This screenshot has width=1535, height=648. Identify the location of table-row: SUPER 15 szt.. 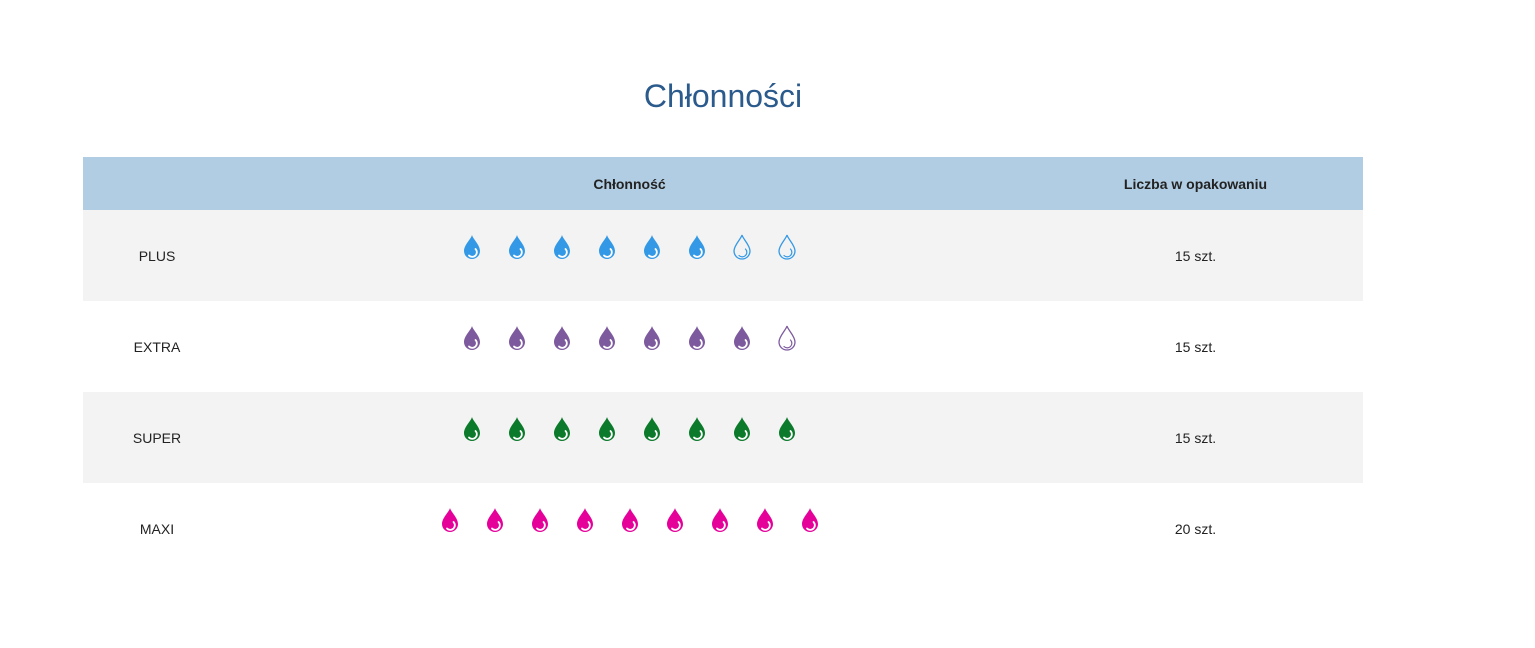
(723, 437).